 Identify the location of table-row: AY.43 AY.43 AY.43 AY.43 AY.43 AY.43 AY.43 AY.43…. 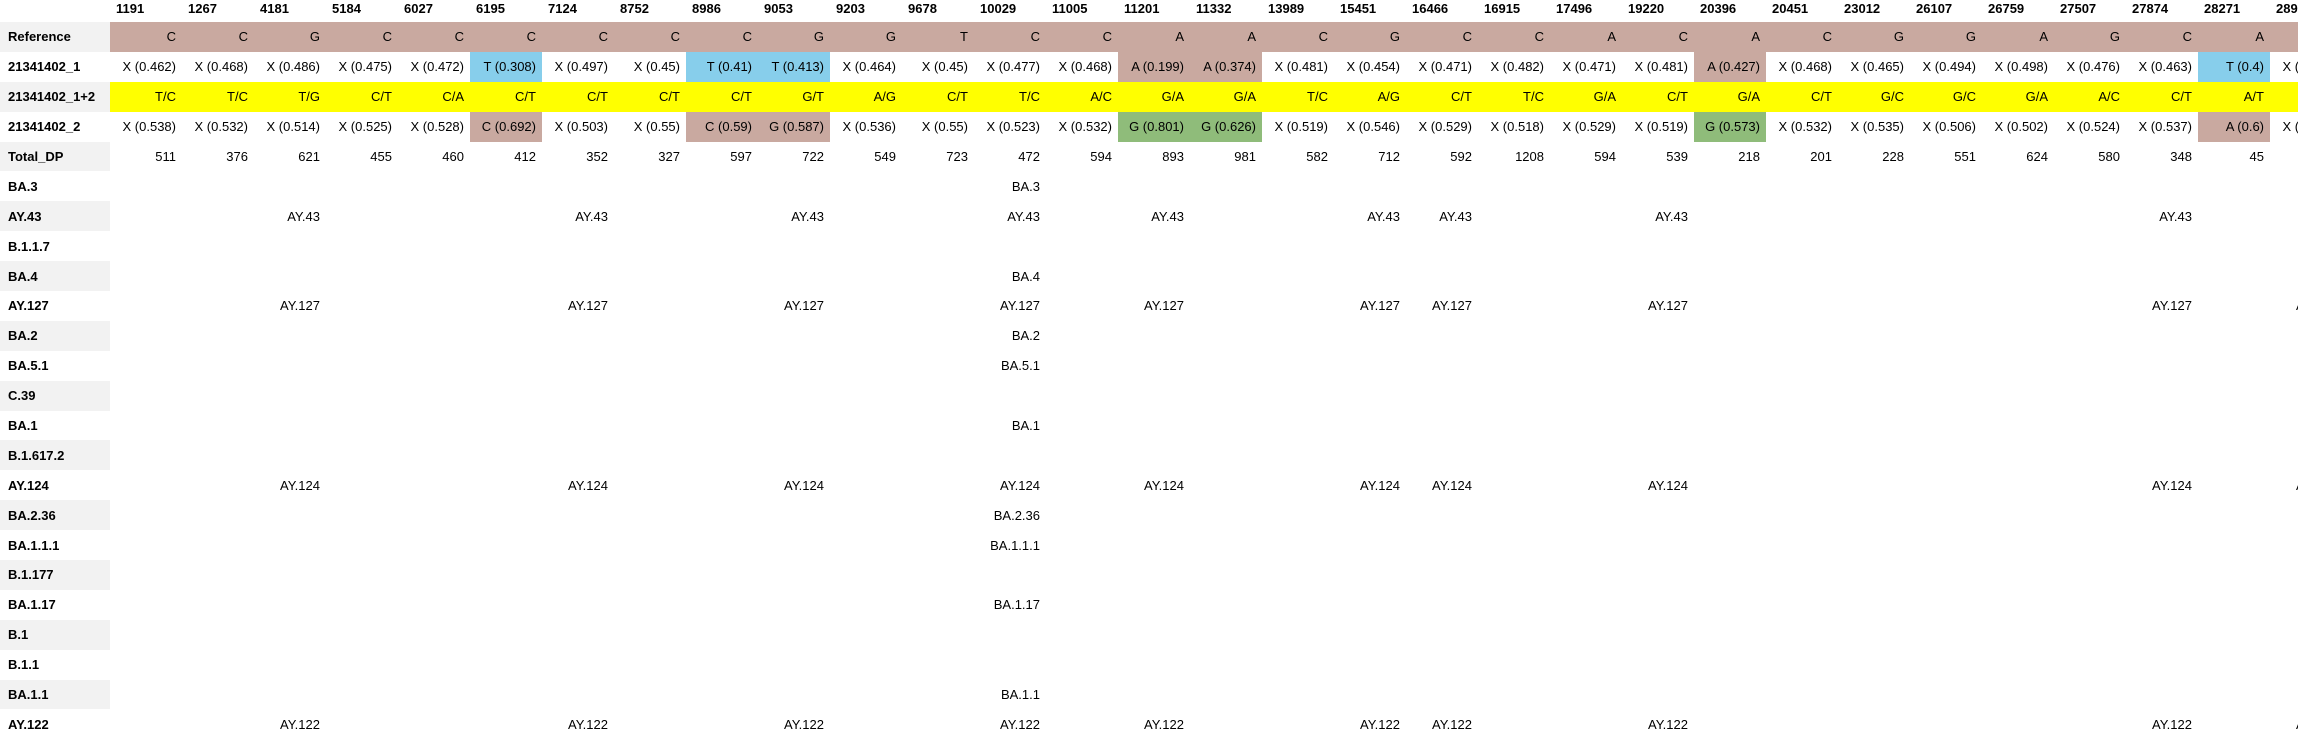
(1149, 216).